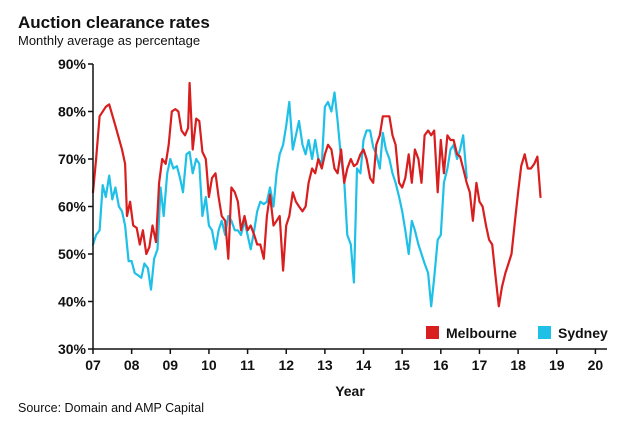 This screenshot has height=427, width=640. Describe the element at coordinates (72, 112) in the screenshot. I see `y-tick-label: 80%` at that location.